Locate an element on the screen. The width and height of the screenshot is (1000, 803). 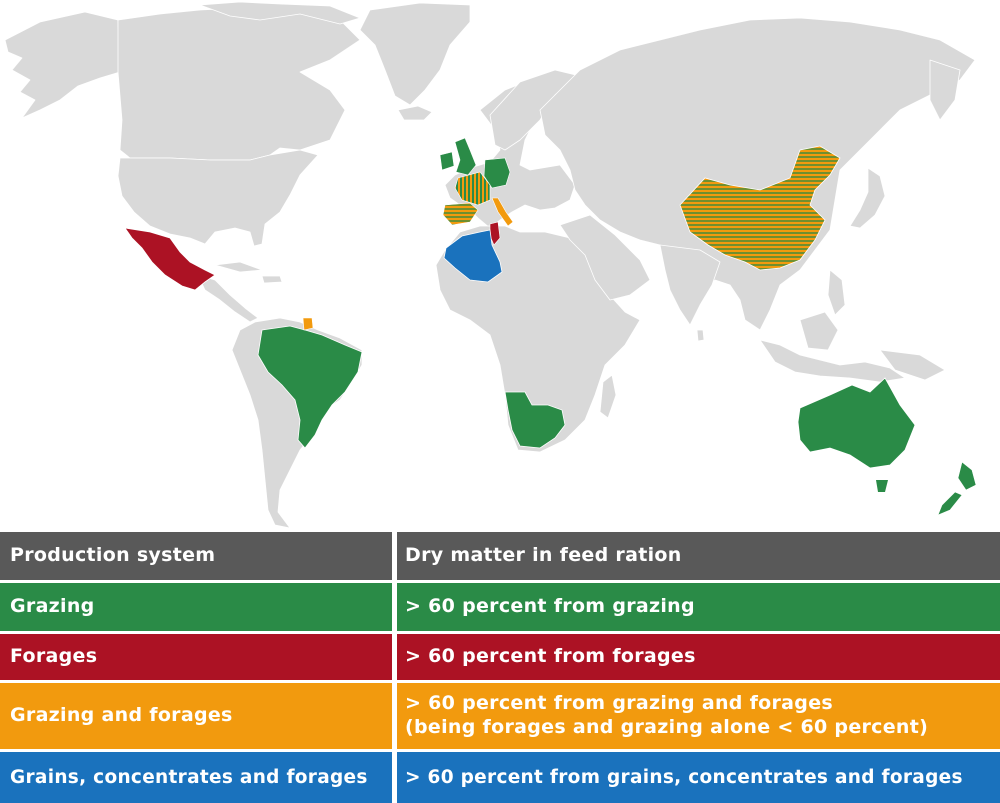
new-zealand-region is located at coordinates (957, 488).